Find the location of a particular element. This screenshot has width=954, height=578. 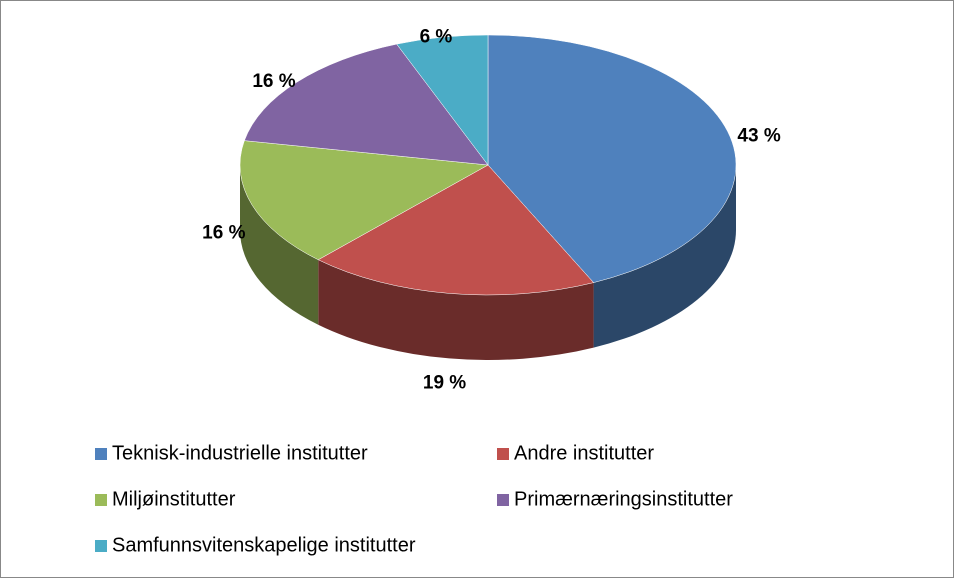

legend-label: Teknisk-industrielle institutter is located at coordinates (240, 453).